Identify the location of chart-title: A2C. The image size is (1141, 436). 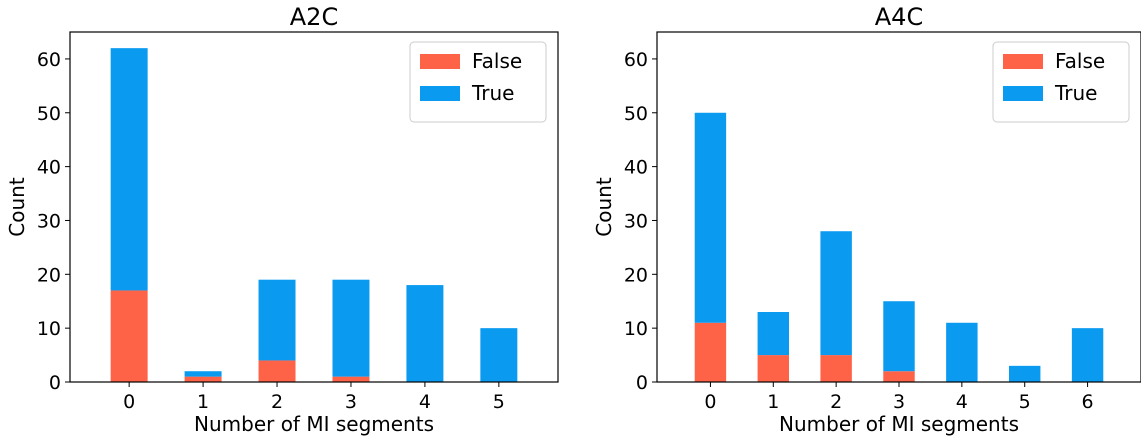
(314, 17).